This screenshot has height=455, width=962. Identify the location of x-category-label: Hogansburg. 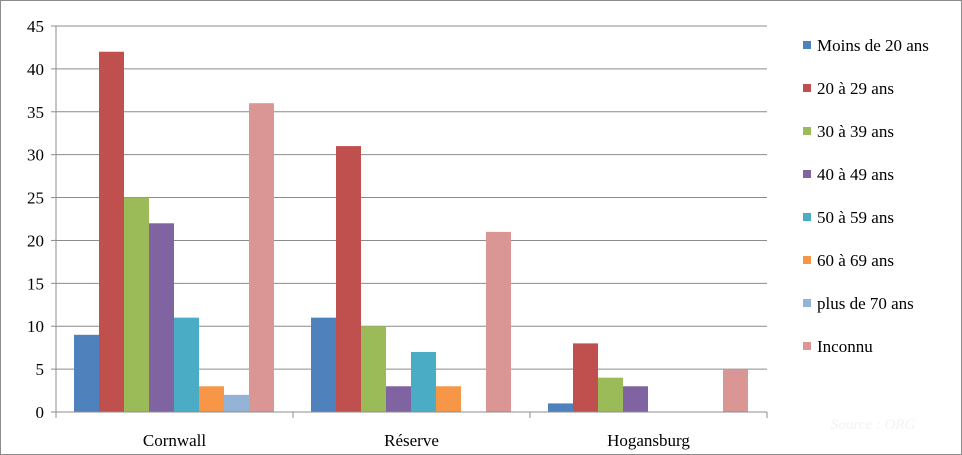
(648, 440).